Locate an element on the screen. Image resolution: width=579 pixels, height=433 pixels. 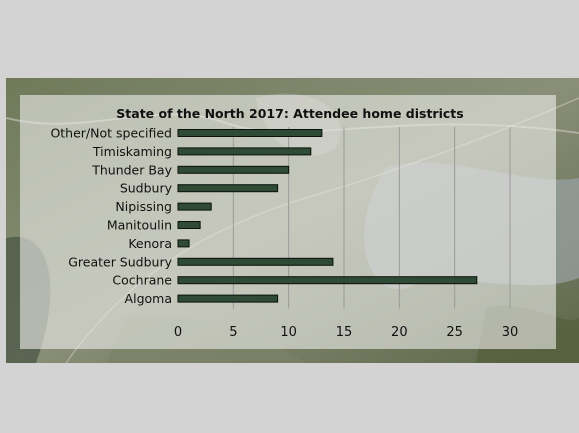
x-tick-labels: 0 5 10 15 20 25 30 is located at coordinates (346, 332).